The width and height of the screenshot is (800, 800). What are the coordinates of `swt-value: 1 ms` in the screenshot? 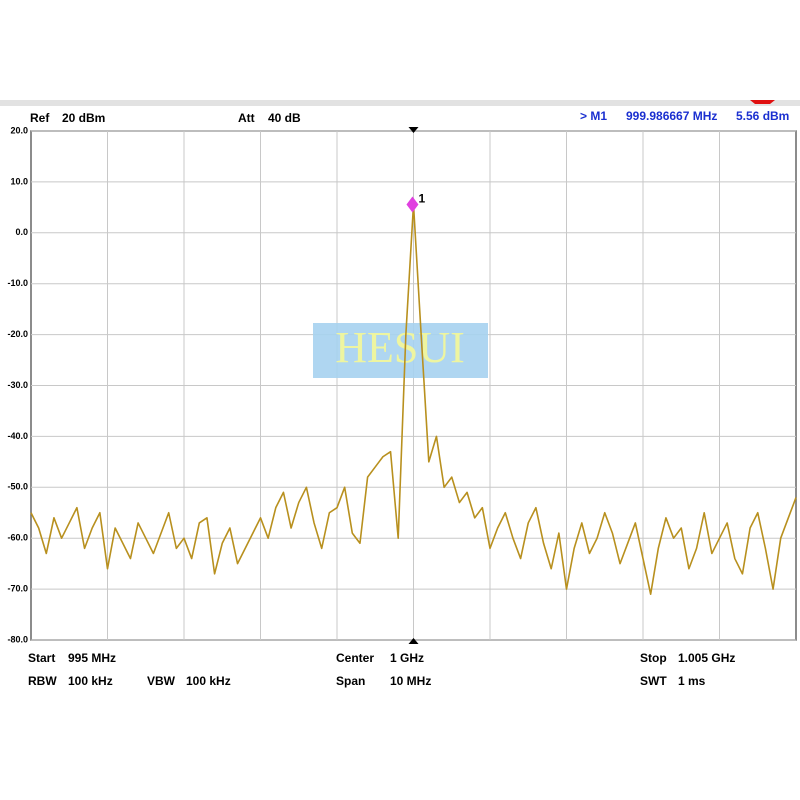 It's located at (692, 681).